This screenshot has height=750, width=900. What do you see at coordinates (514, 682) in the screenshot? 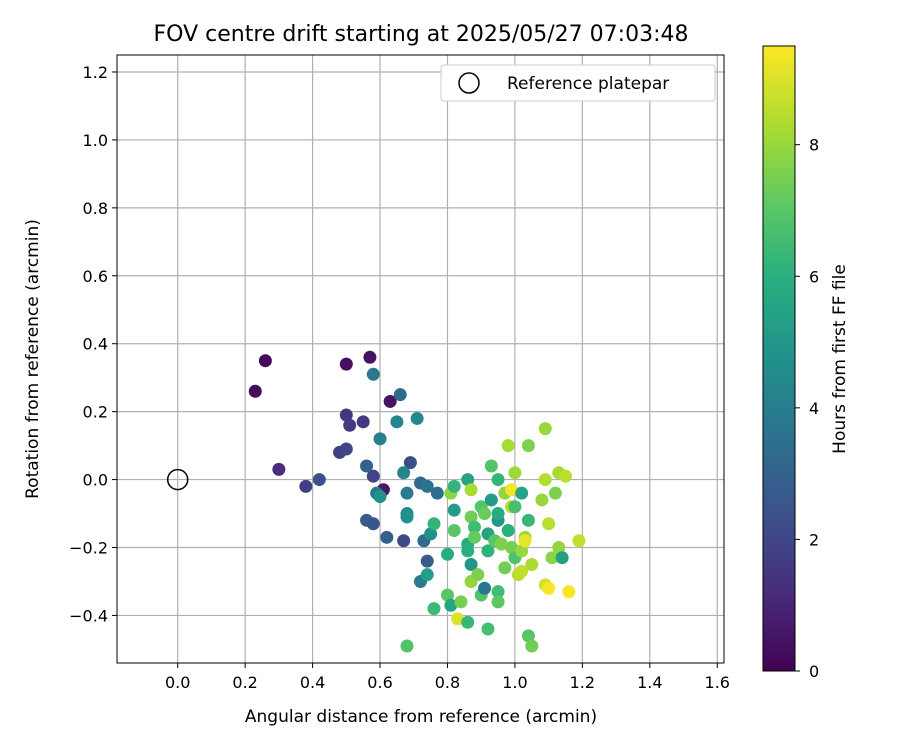
I see `x-tick-label: 1.0` at bounding box center [514, 682].